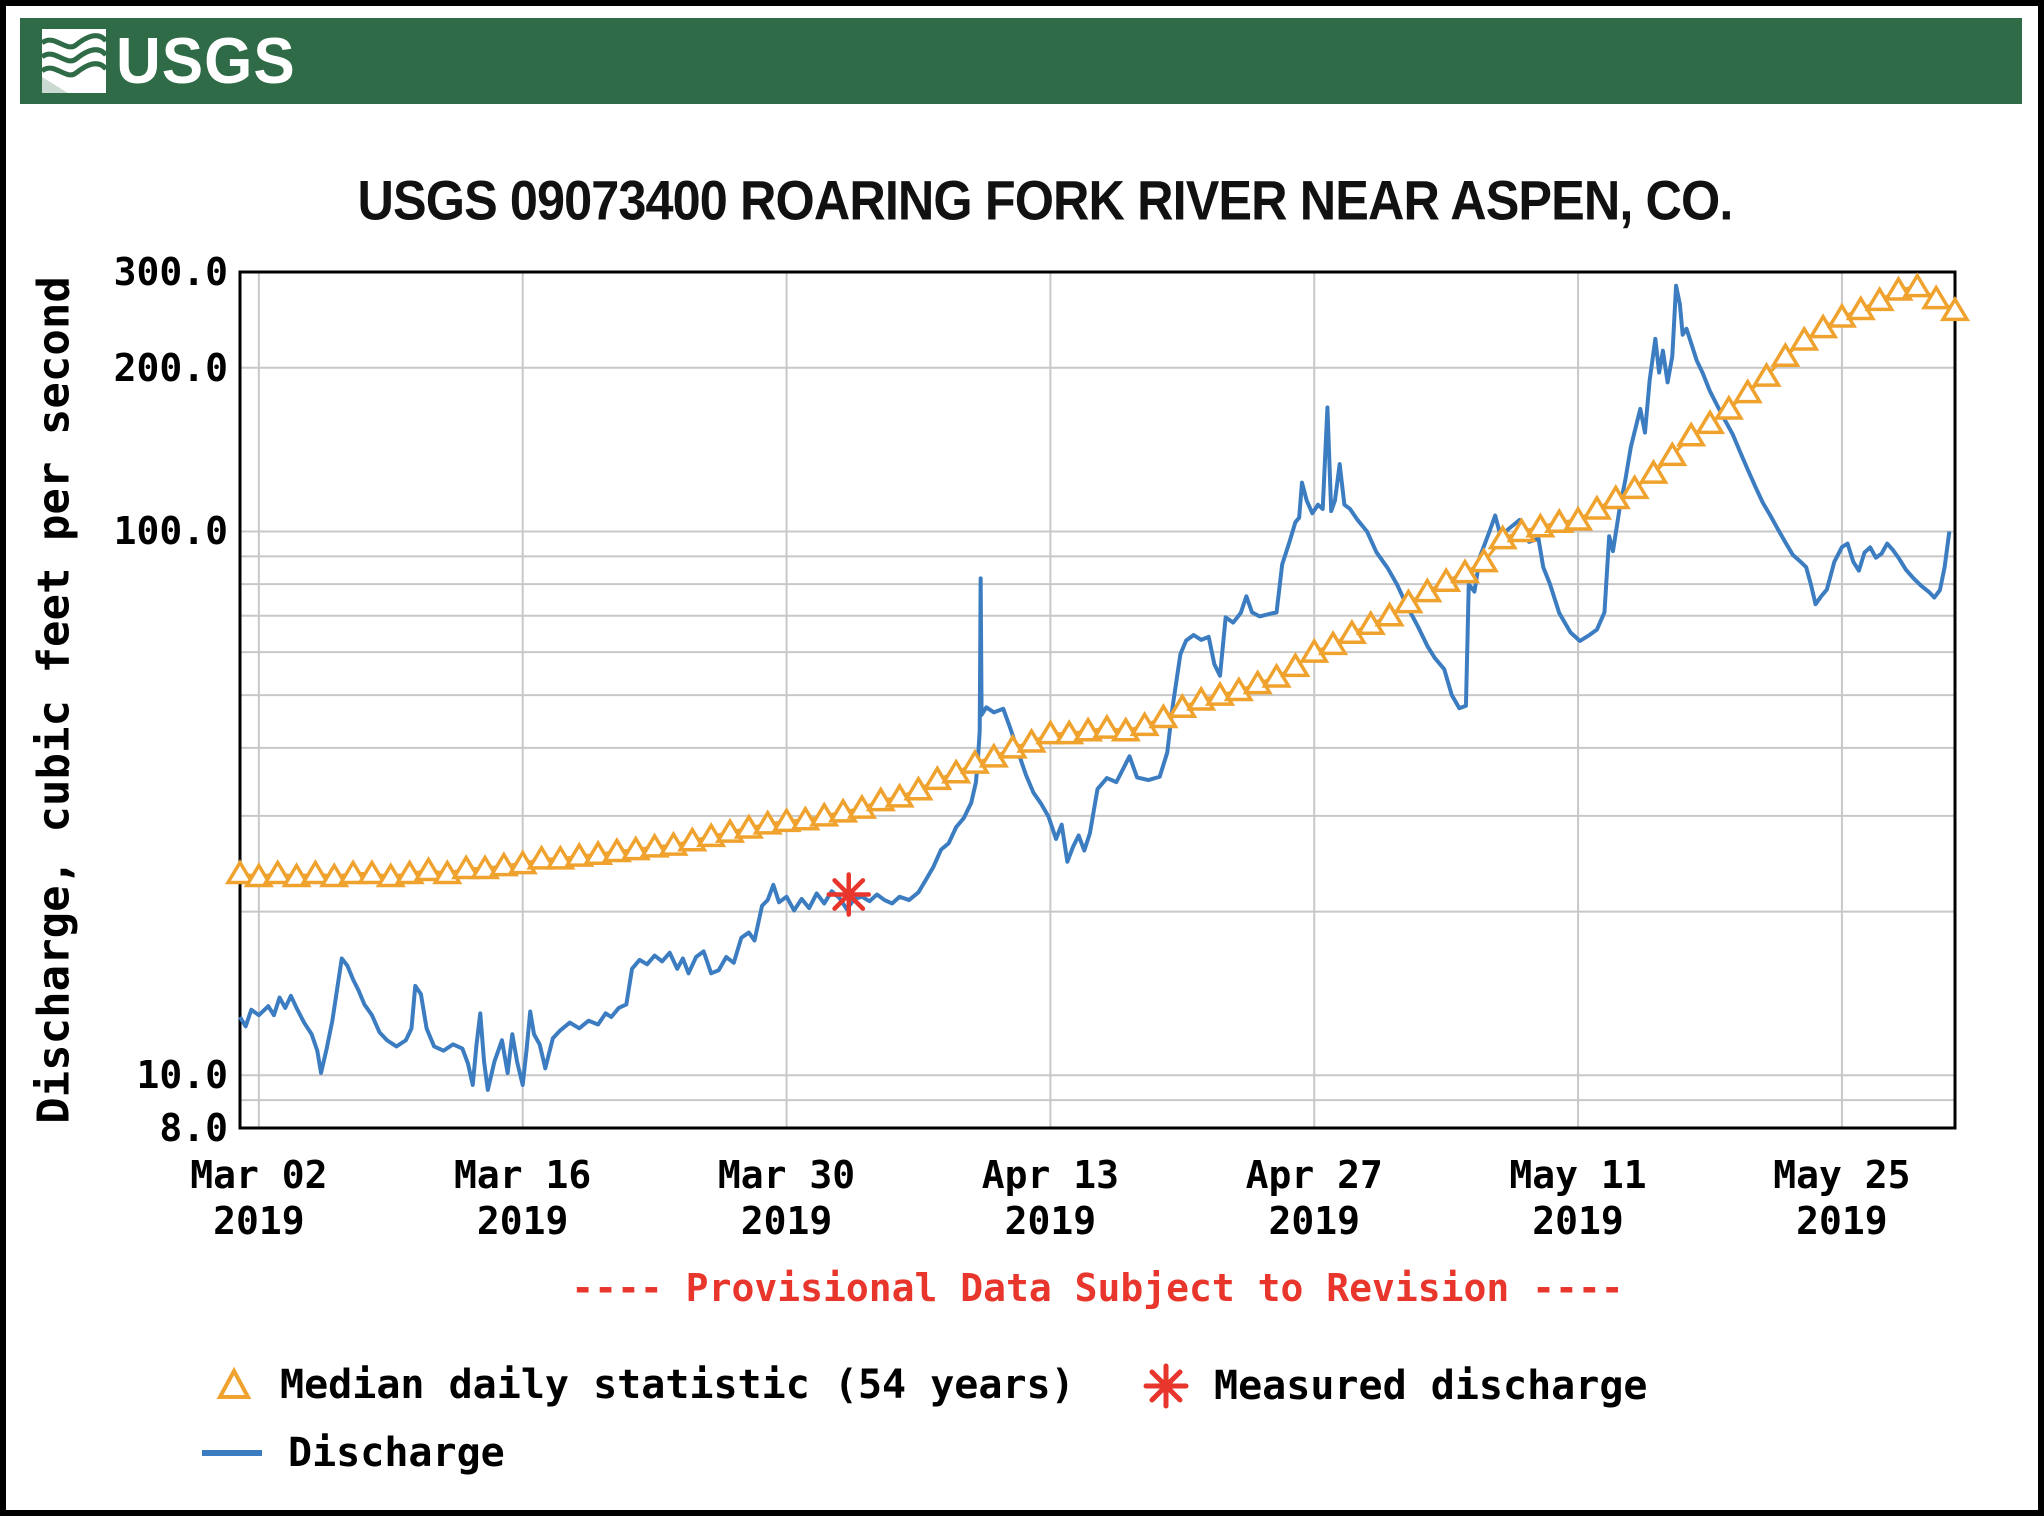  Describe the element at coordinates (1578, 1198) in the screenshot. I see `x-tick-label: May 11 2019` at that location.